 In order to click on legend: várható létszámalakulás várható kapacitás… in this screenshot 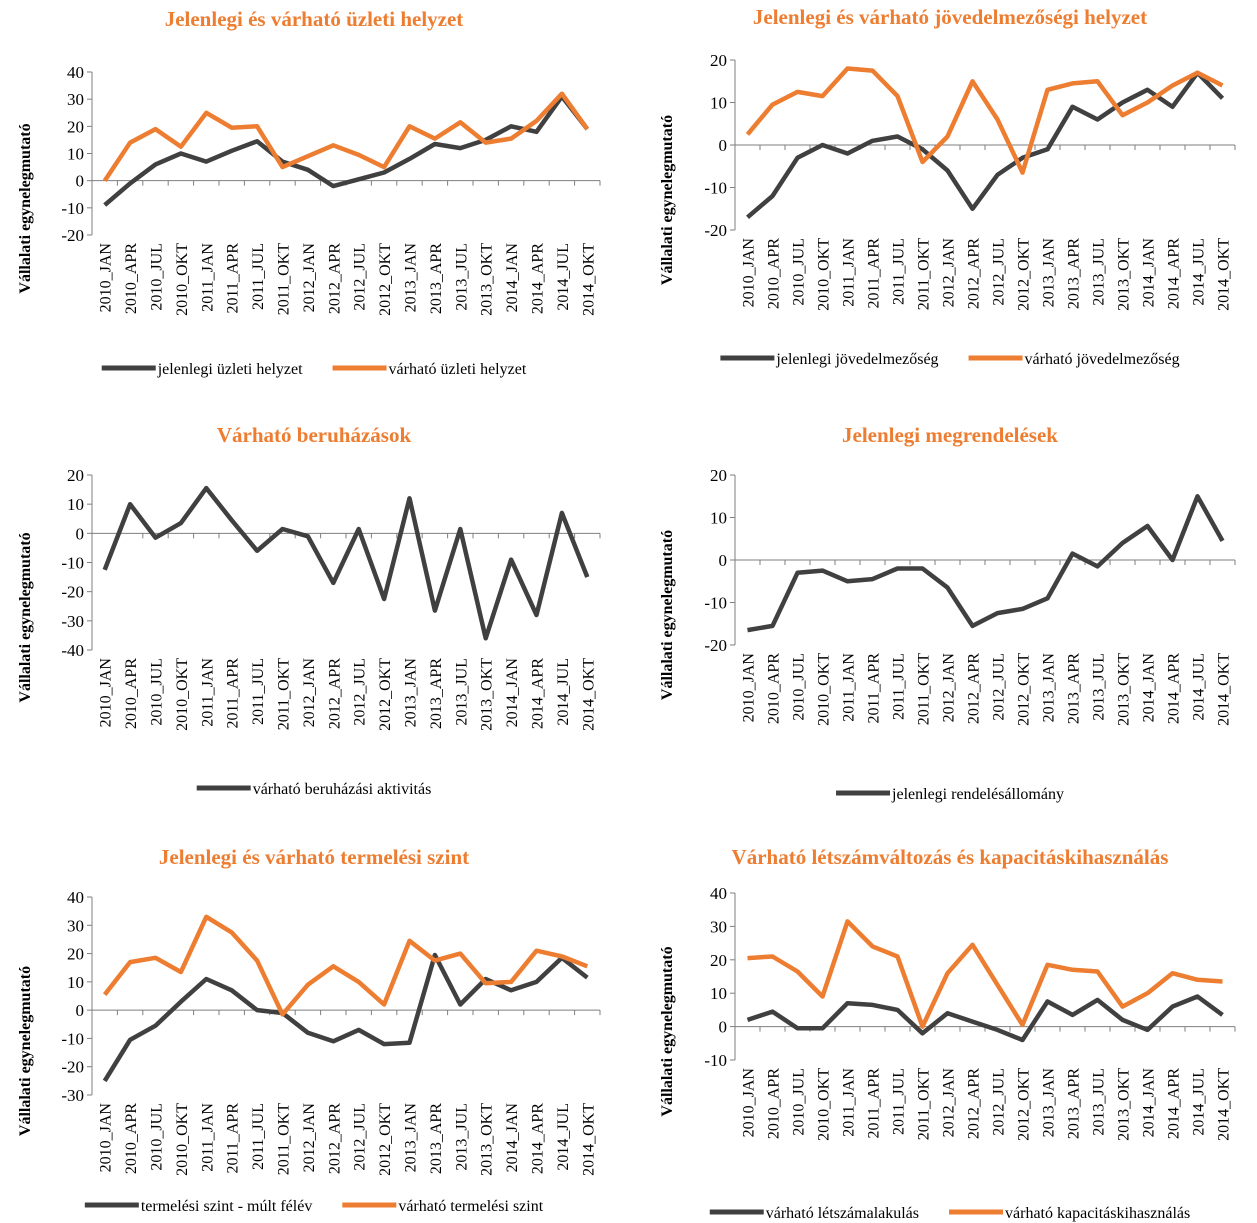, I will do `click(949, 1213)`.